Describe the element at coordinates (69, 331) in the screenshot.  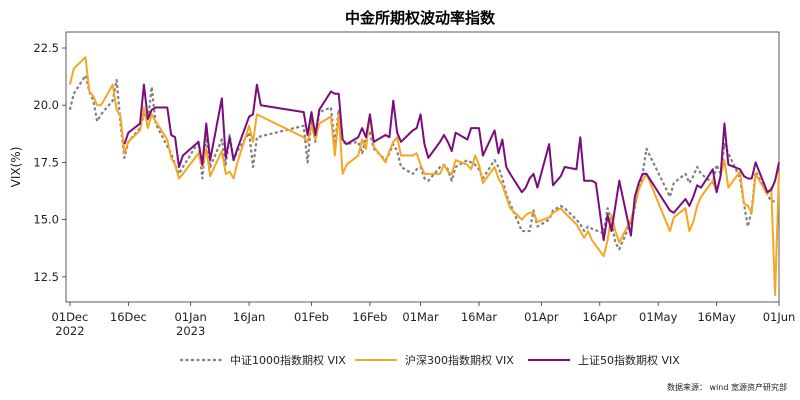
I see `x-tick-sublabel: 2022` at that location.